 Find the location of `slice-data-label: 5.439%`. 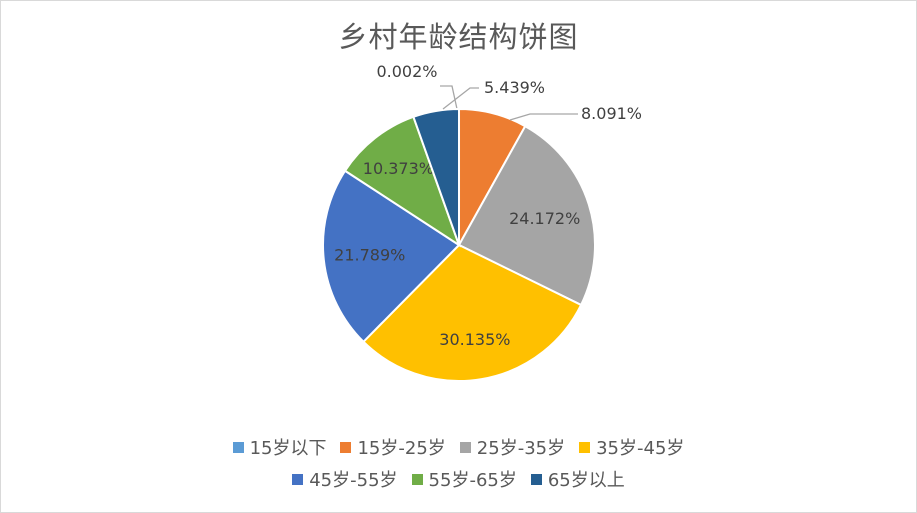

slice-data-label: 5.439% is located at coordinates (514, 87).